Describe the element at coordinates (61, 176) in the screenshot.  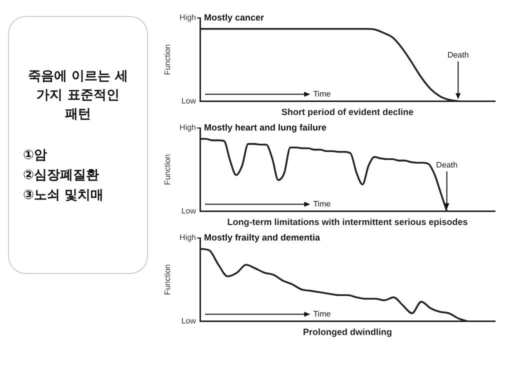
I see `text: ②심장폐질환` at that location.